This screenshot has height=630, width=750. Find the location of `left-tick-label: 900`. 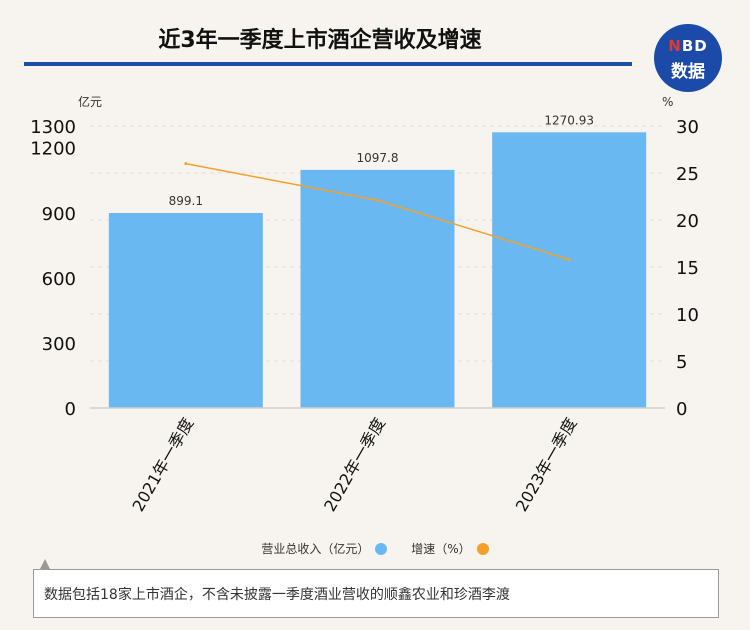

left-tick-label: 900 is located at coordinates (59, 214).